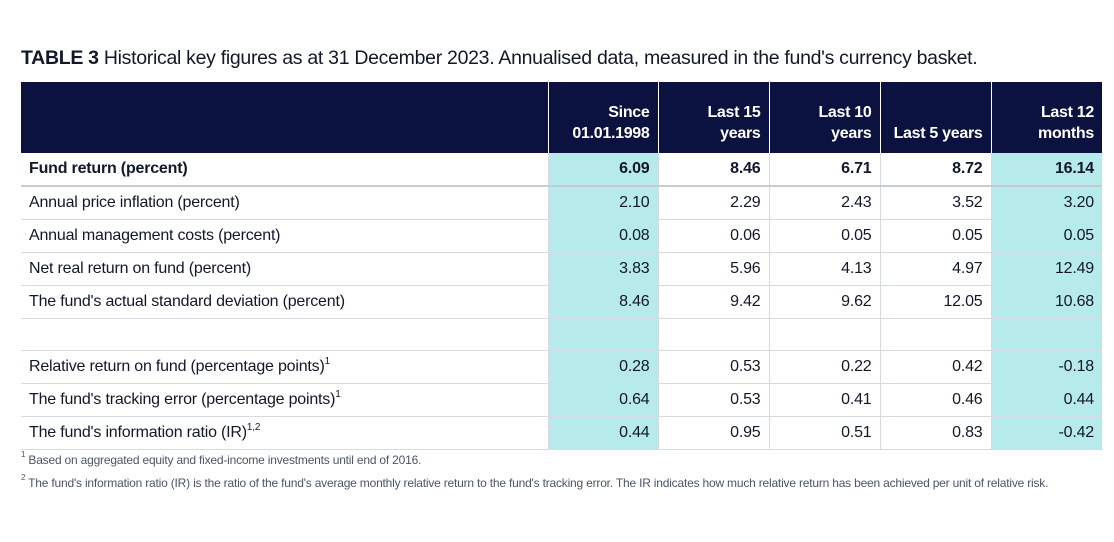 The image size is (1114, 542). Describe the element at coordinates (60, 58) in the screenshot. I see `table-number: TABLE 3` at that location.